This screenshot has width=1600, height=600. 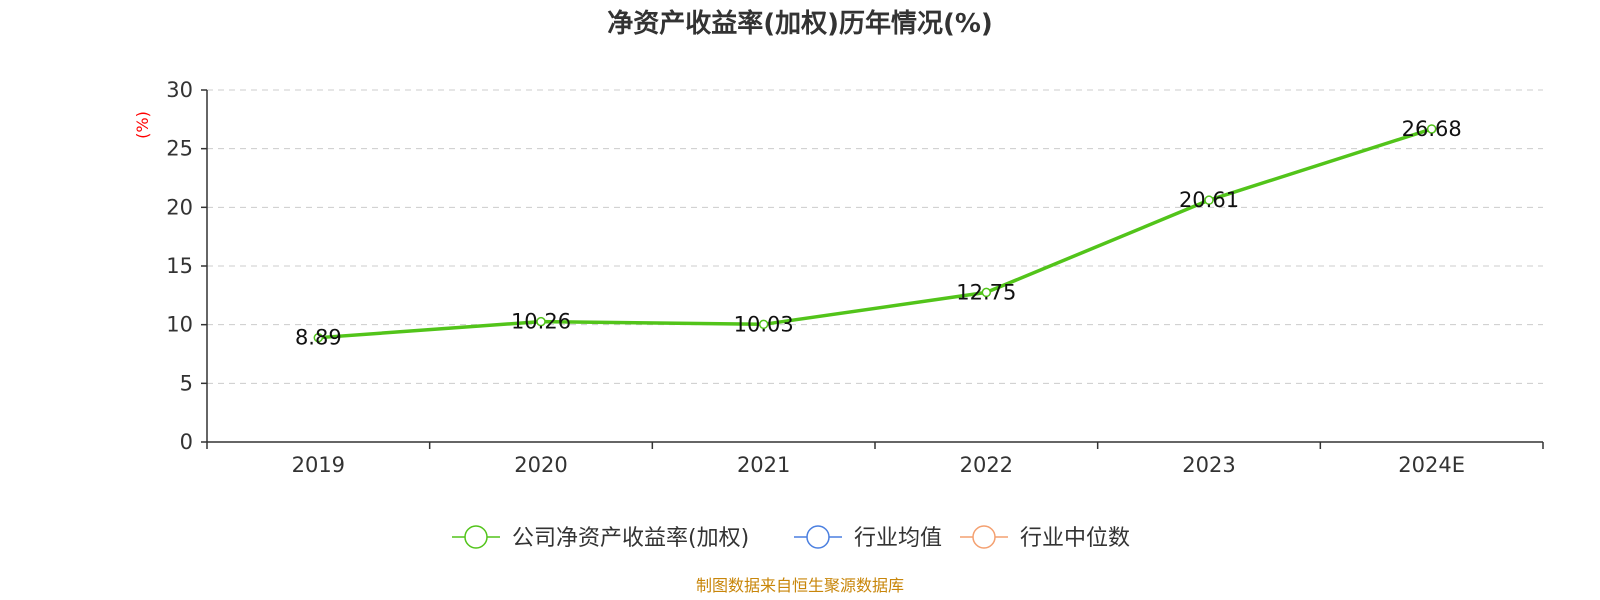 I want to click on data-label: 12.75, so click(x=986, y=292).